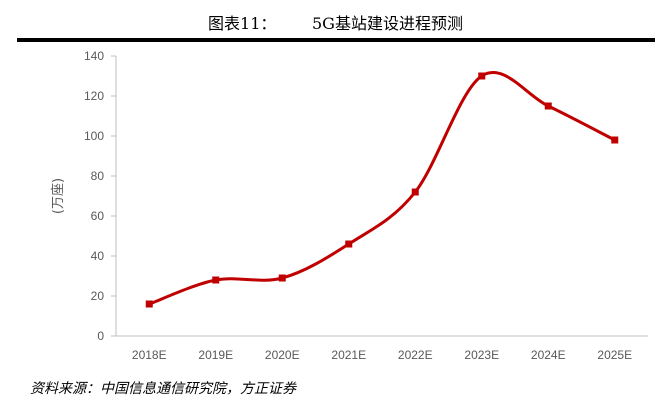 This screenshot has width=671, height=410. I want to click on y-tick-label: 80, so click(98, 176).